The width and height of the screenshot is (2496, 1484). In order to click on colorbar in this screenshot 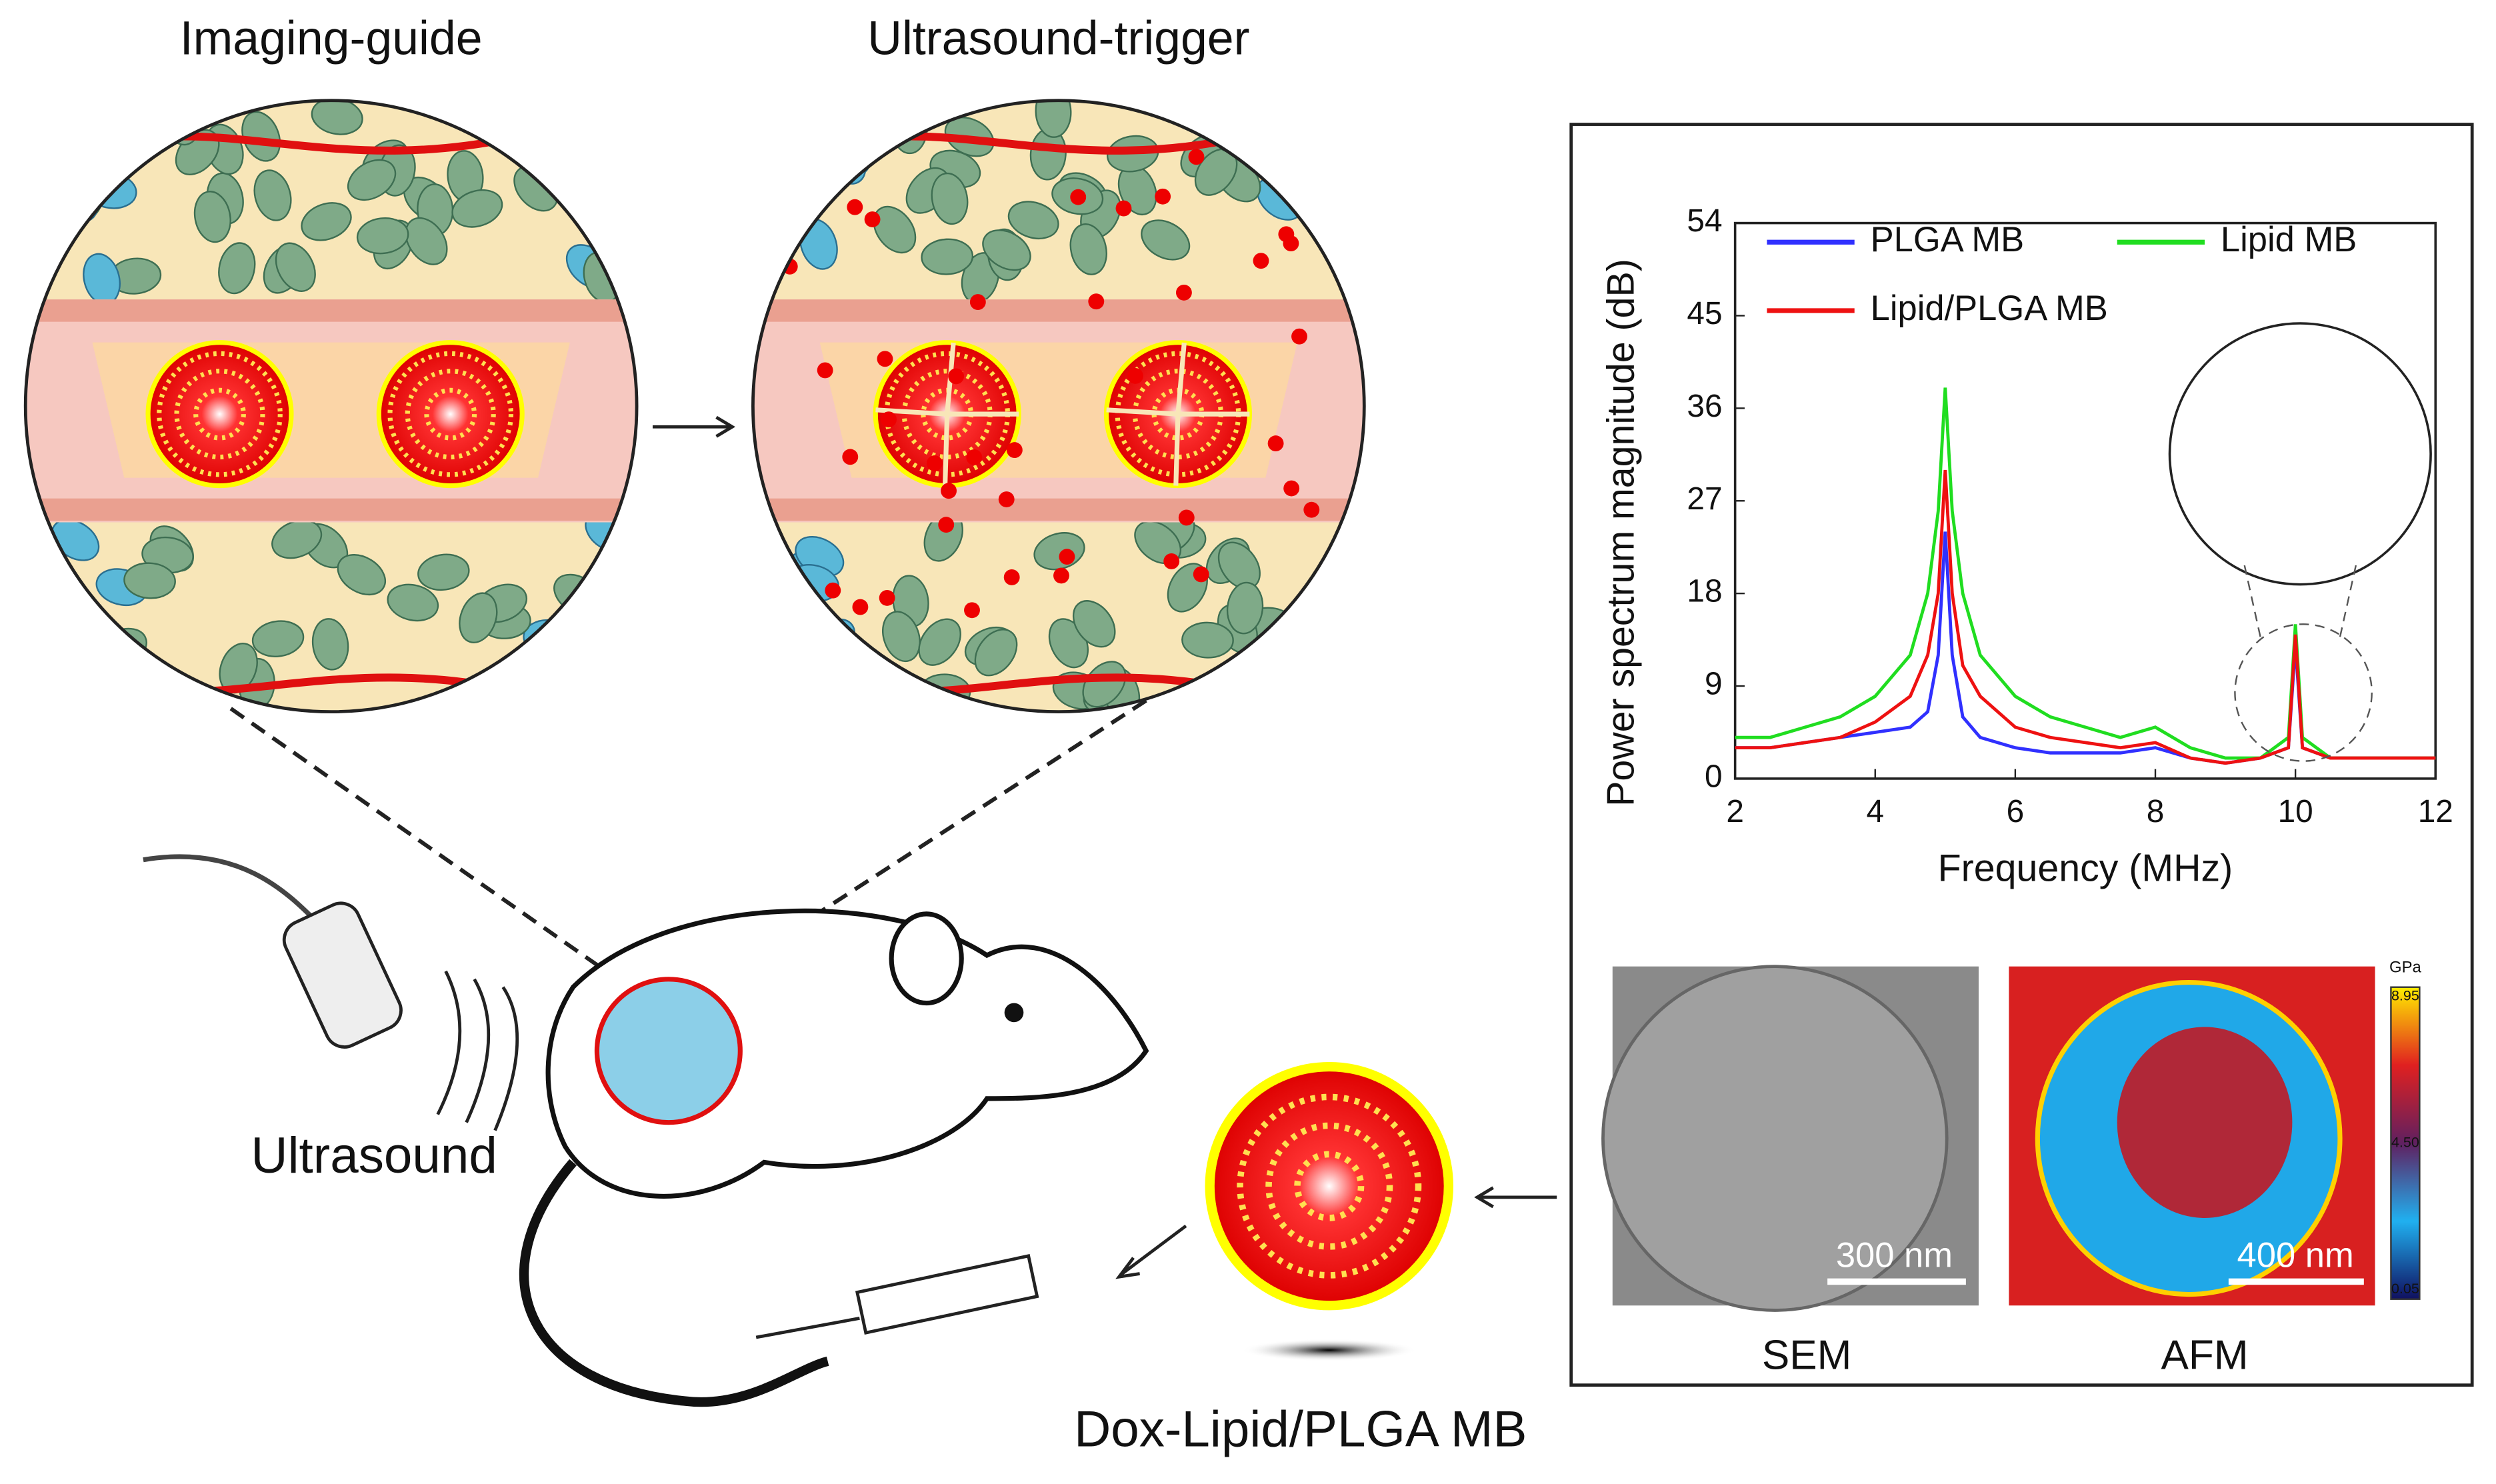, I will do `click(2405, 1143)`.